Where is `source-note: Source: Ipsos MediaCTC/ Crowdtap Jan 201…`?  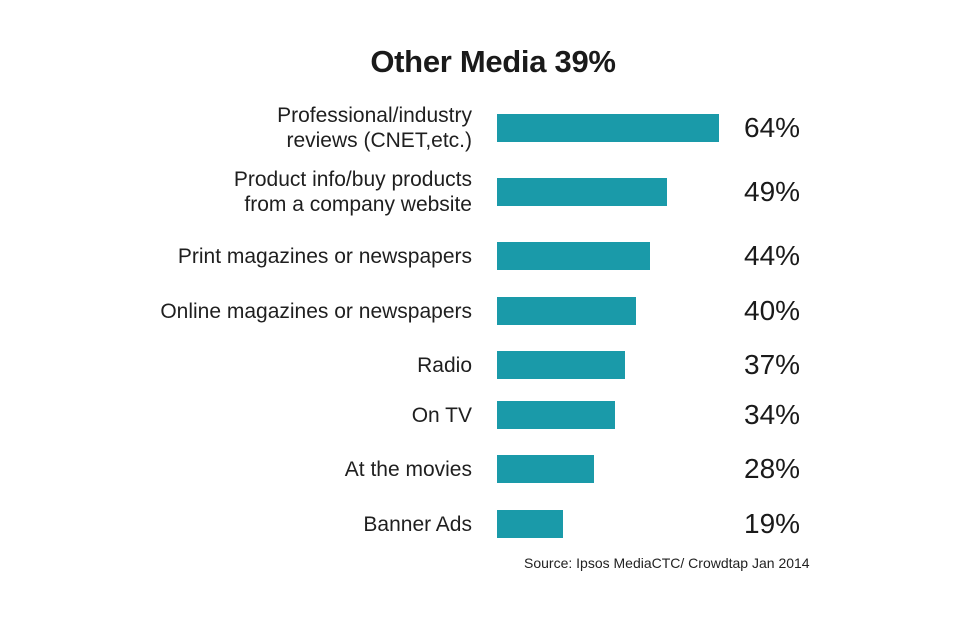 source-note: Source: Ipsos MediaCTC/ Crowdtap Jan 201… is located at coordinates (667, 563).